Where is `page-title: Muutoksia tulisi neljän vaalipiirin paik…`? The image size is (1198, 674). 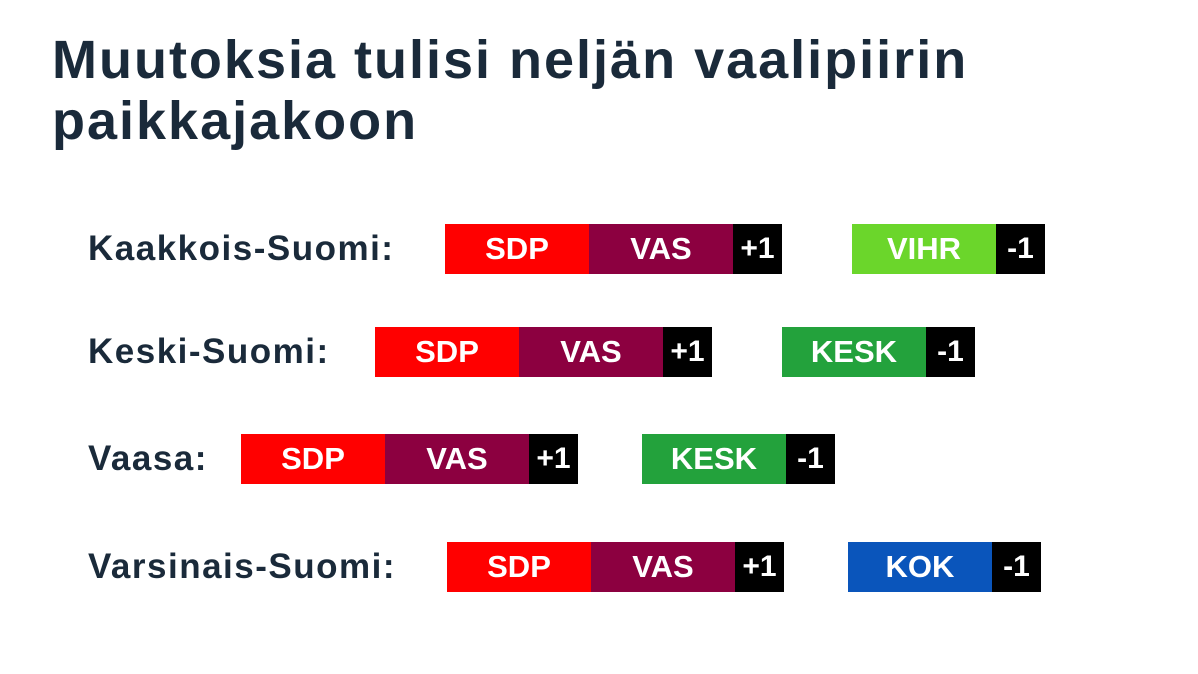
page-title: Muutoksia tulisi neljän vaalipiirin paik… is located at coordinates (510, 90).